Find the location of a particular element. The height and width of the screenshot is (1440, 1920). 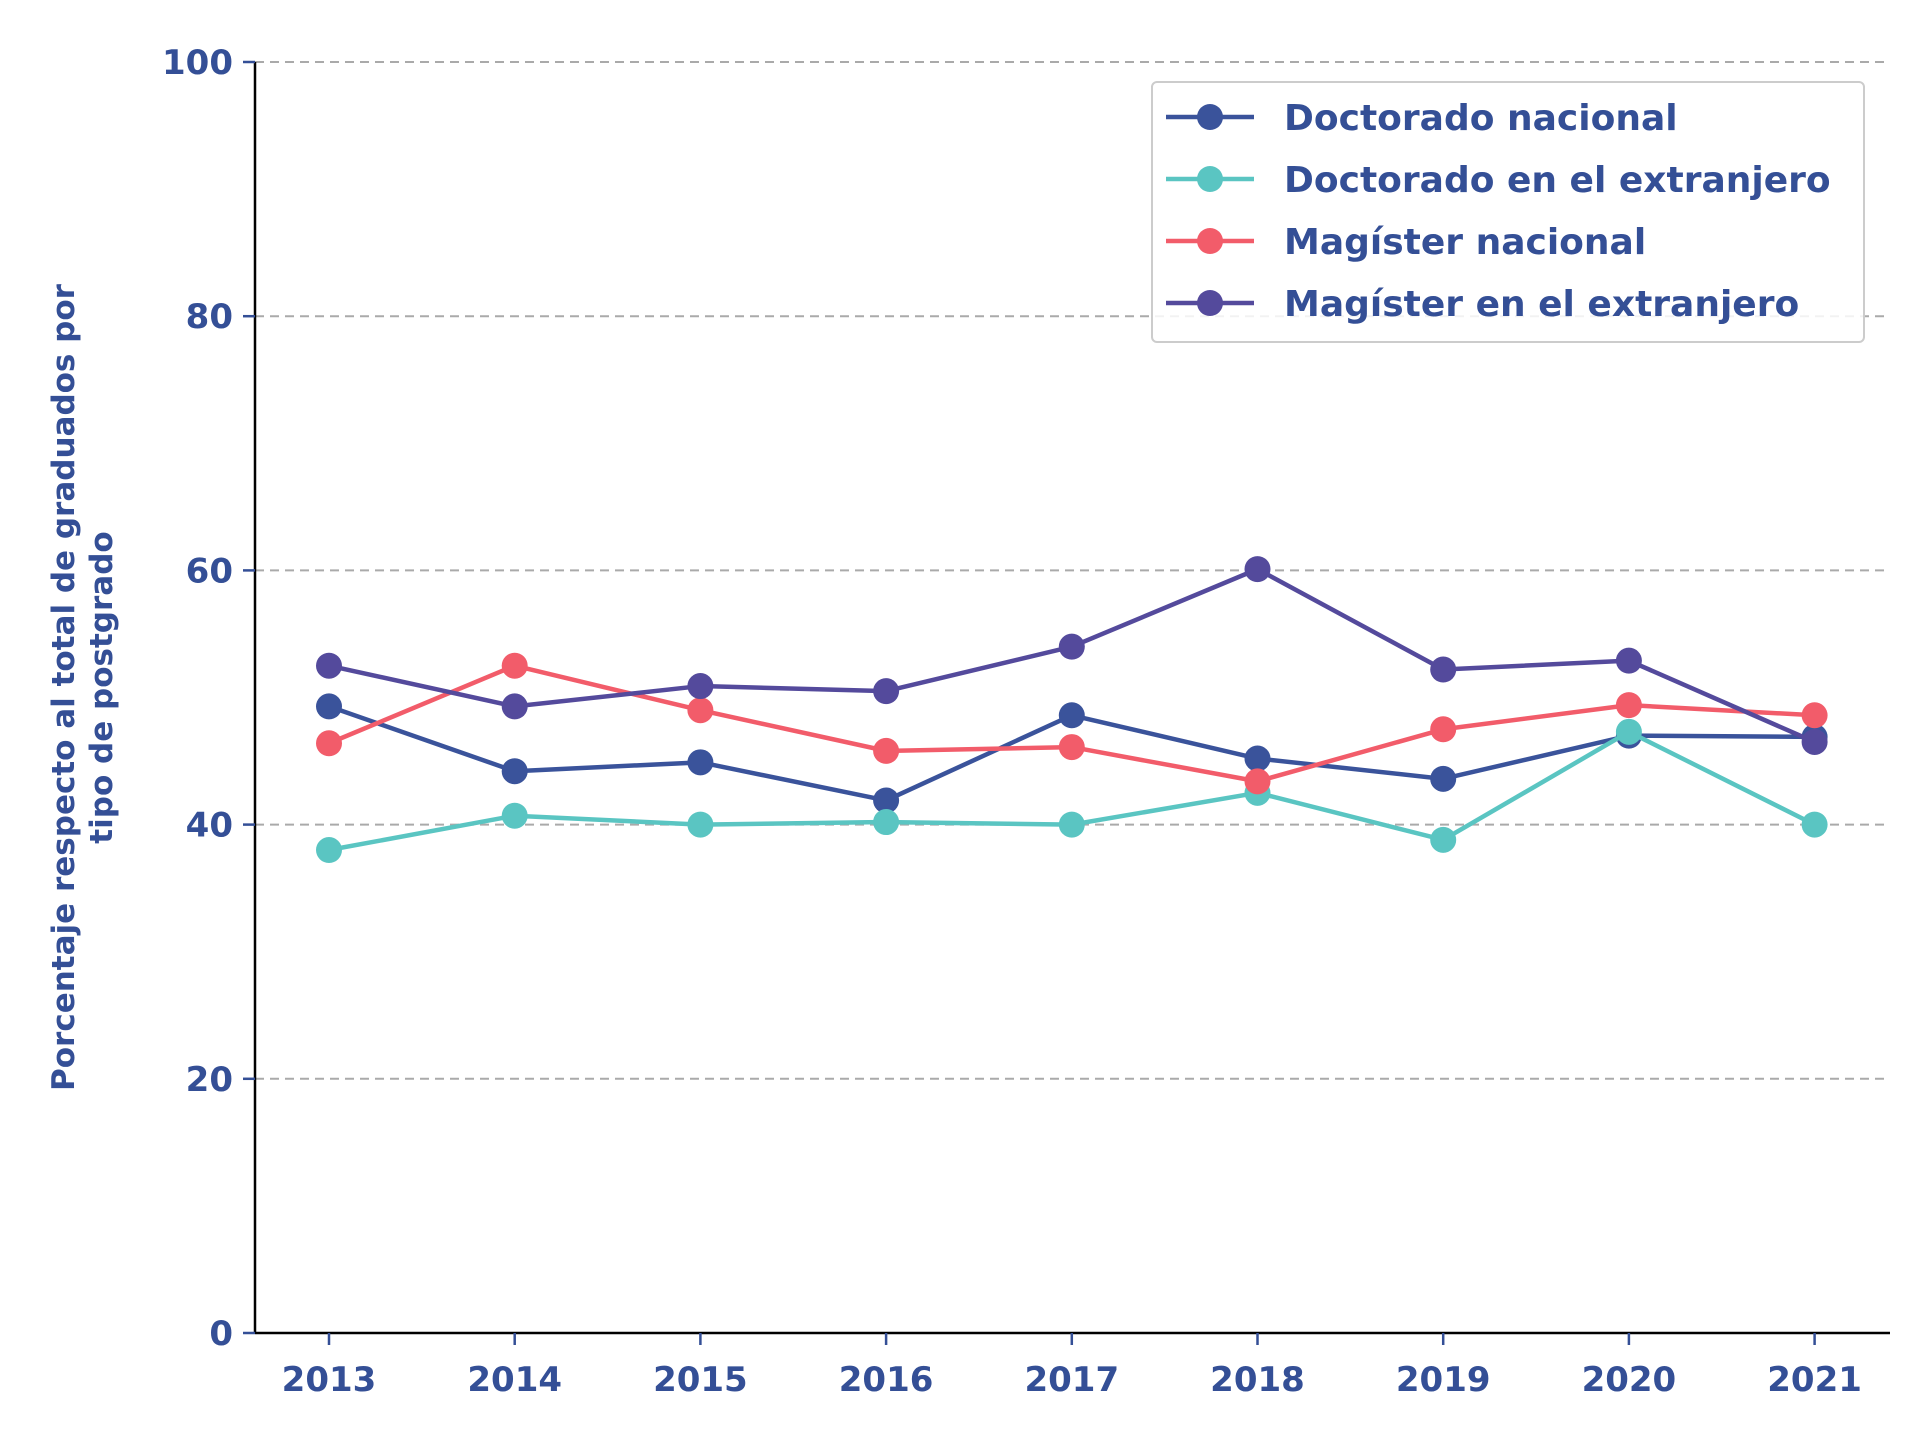

data-point-2-2013 is located at coordinates (329, 850).